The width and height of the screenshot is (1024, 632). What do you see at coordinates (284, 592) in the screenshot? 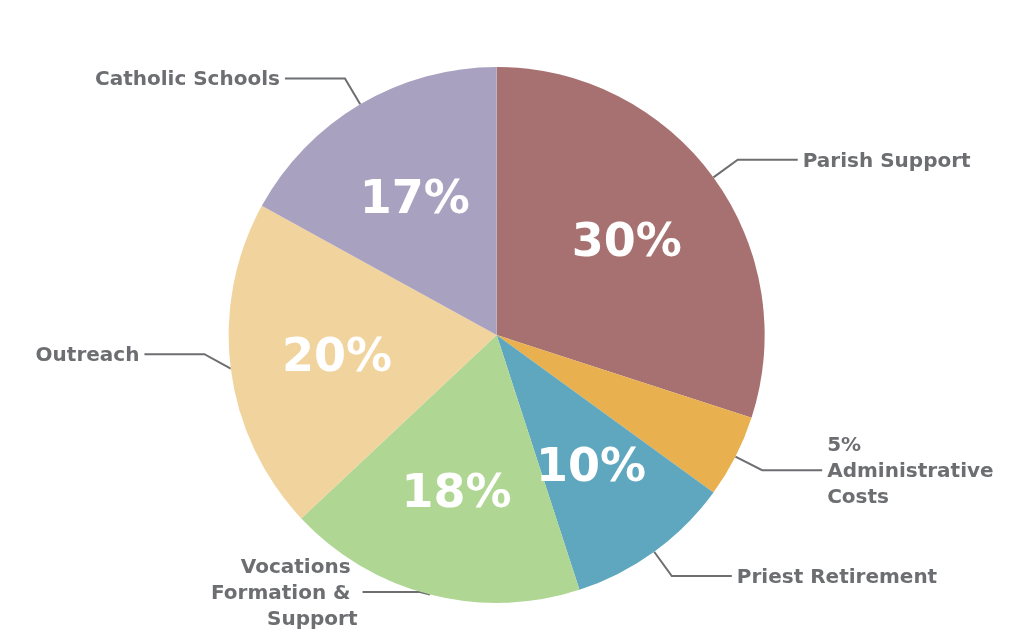
I see `slice-label: Vocations Formation & Support` at bounding box center [284, 592].